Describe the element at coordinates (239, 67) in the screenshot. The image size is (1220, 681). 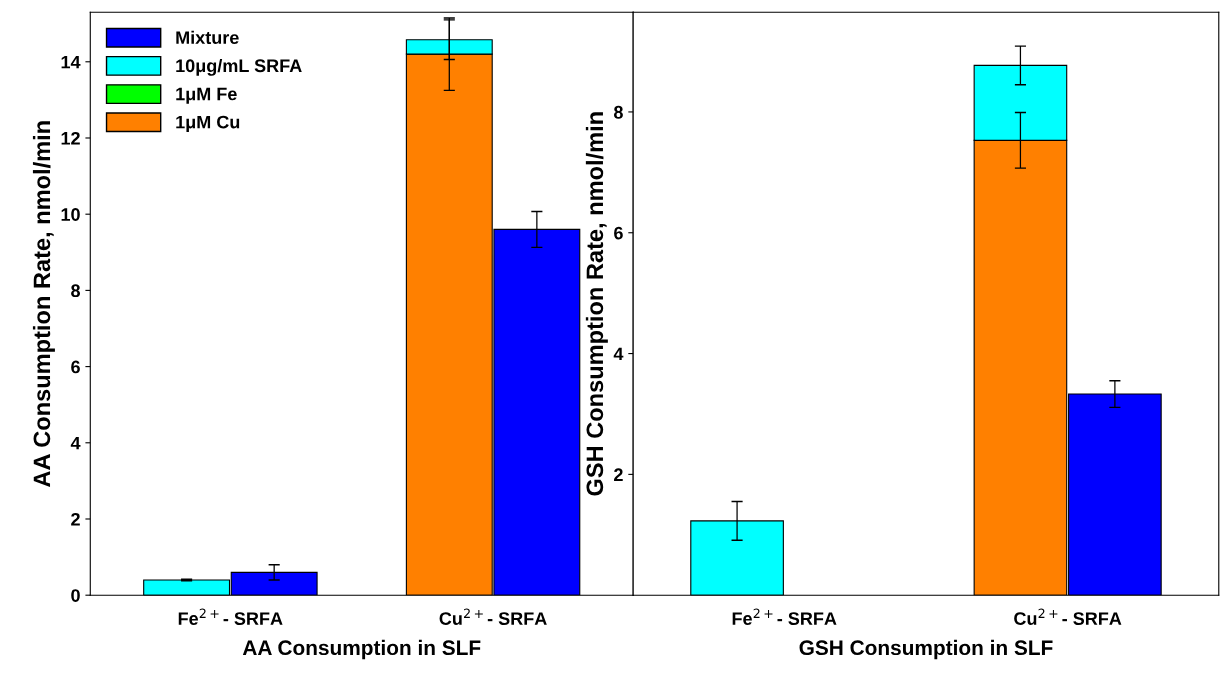
I see `legend-label: 10μg/mL SRFA` at that location.